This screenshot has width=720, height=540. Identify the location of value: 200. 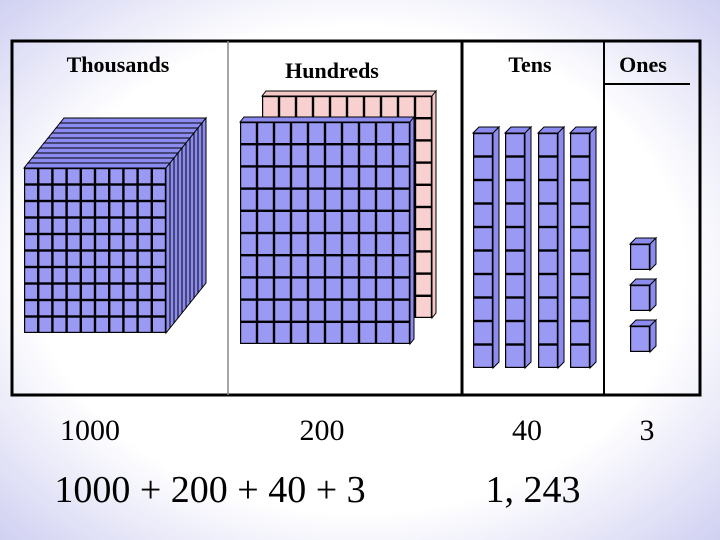
(322, 430).